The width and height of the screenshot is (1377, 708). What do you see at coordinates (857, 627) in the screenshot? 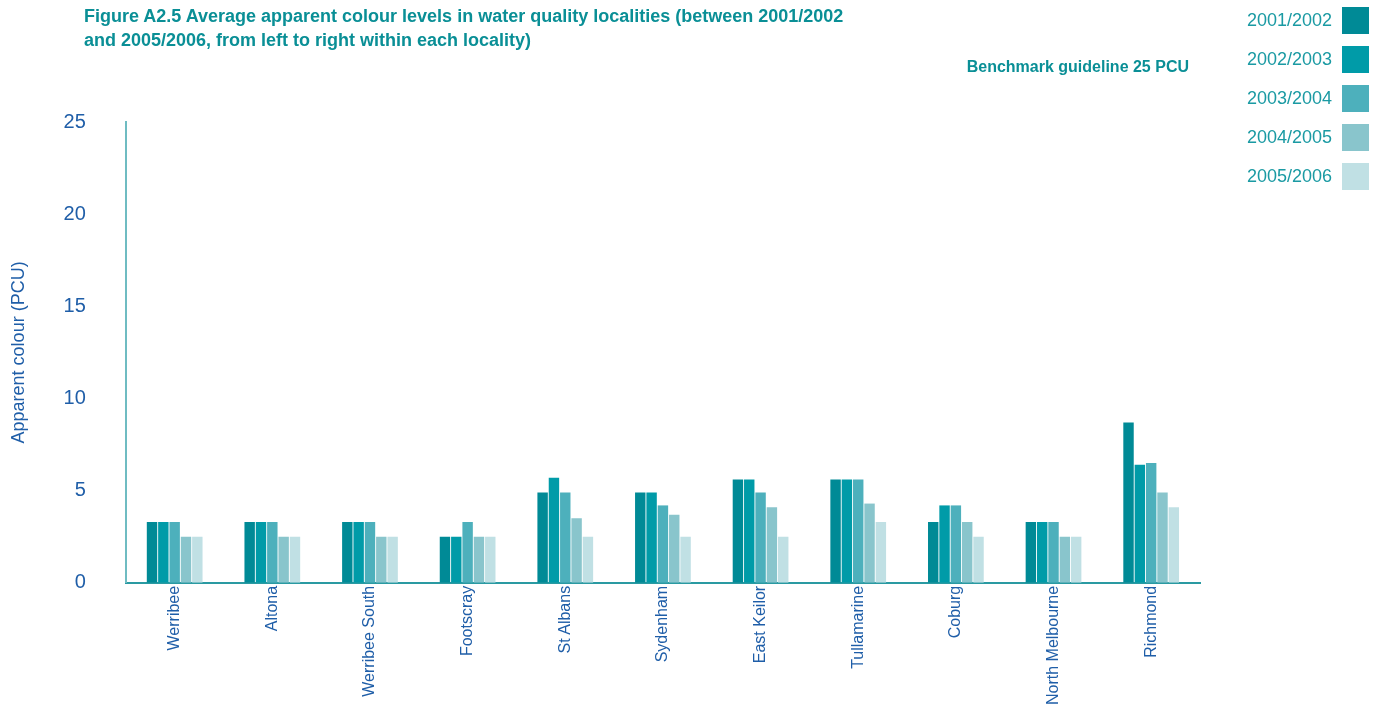
I see `x-tick-label: Tullamarine` at bounding box center [857, 627].